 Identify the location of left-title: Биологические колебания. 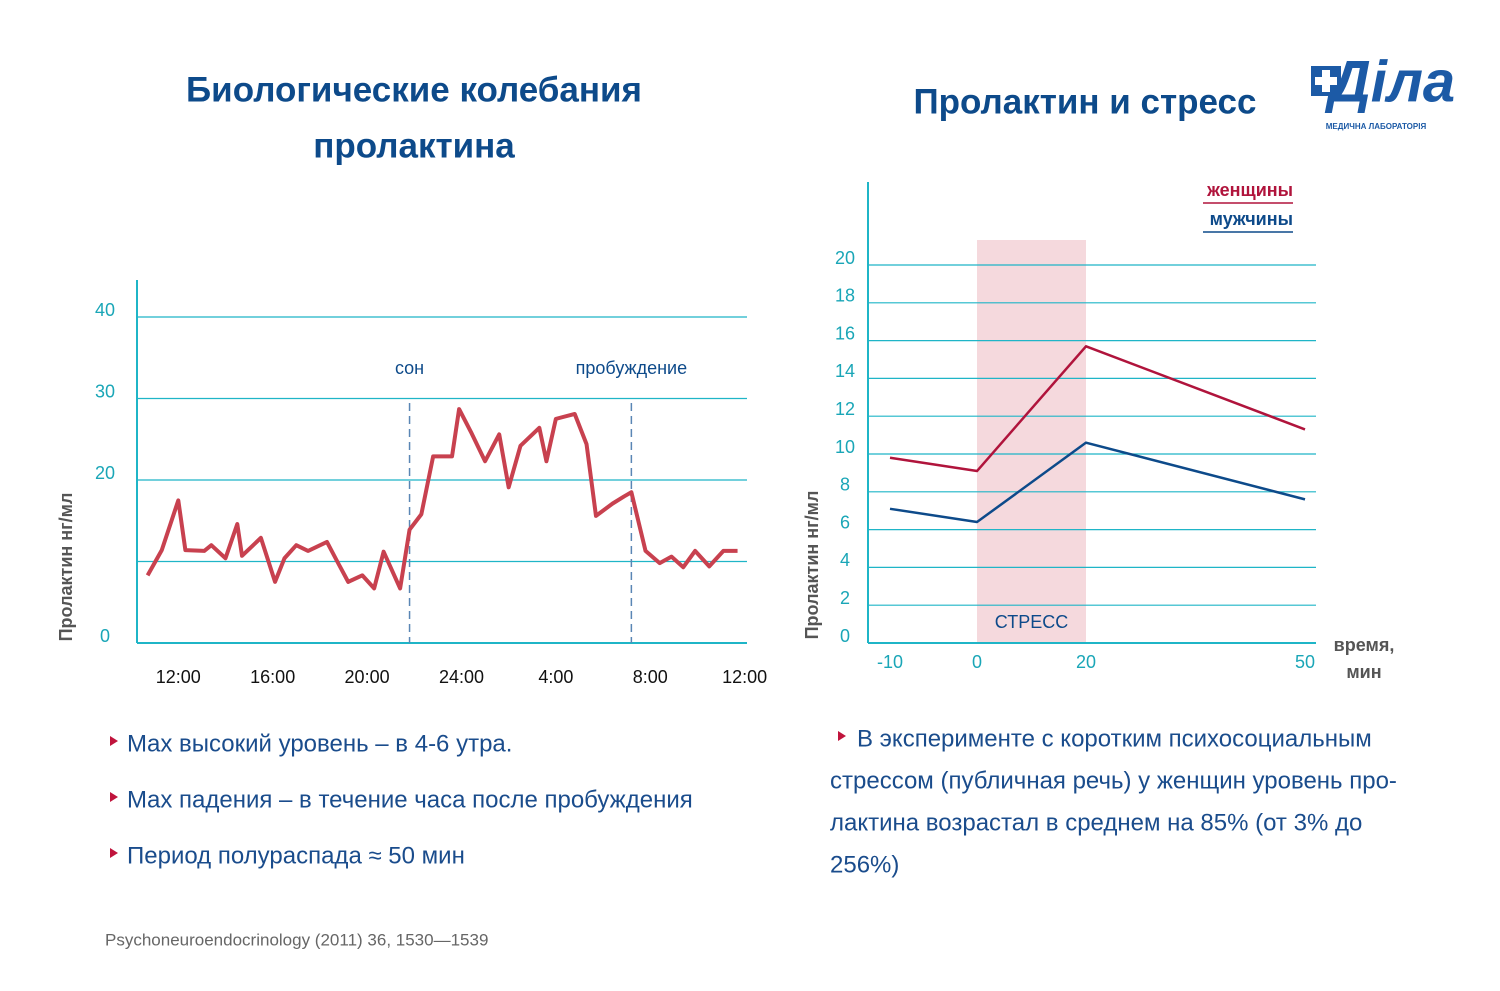
(414, 89).